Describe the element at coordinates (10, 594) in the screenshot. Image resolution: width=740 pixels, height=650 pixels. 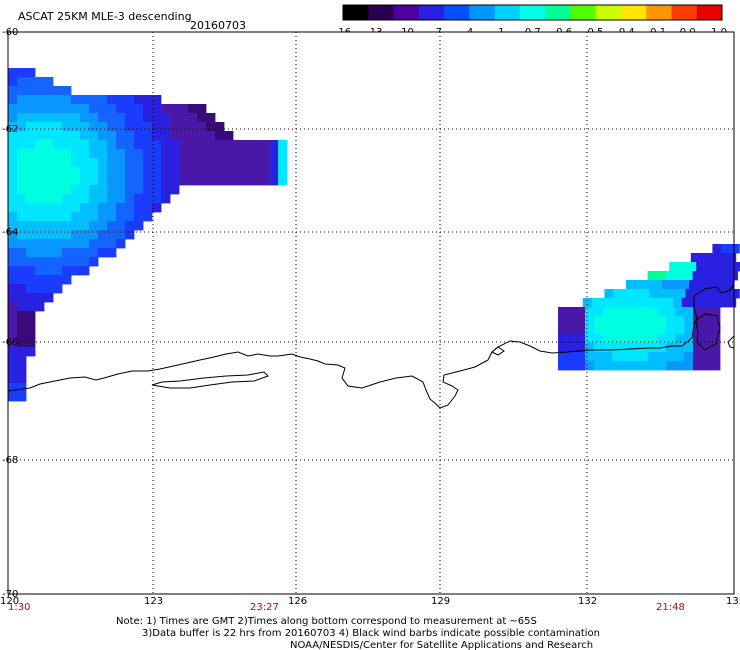
I see `latitude-label: -70` at that location.